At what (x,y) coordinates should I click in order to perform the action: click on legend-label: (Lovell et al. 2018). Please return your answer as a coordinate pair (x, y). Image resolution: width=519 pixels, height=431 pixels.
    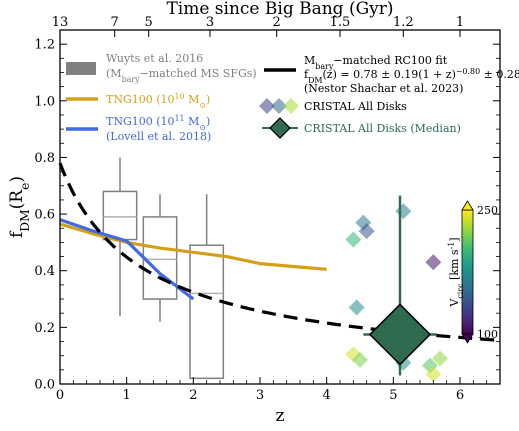
    Looking at the image, I should click on (158, 136).